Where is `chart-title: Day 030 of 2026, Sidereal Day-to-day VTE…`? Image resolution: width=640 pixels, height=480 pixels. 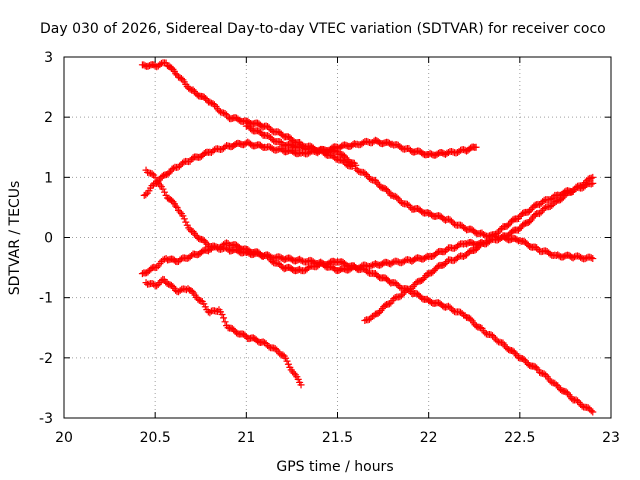 chart-title: Day 030 of 2026, Sidereal Day-to-day VTE… is located at coordinates (323, 29).